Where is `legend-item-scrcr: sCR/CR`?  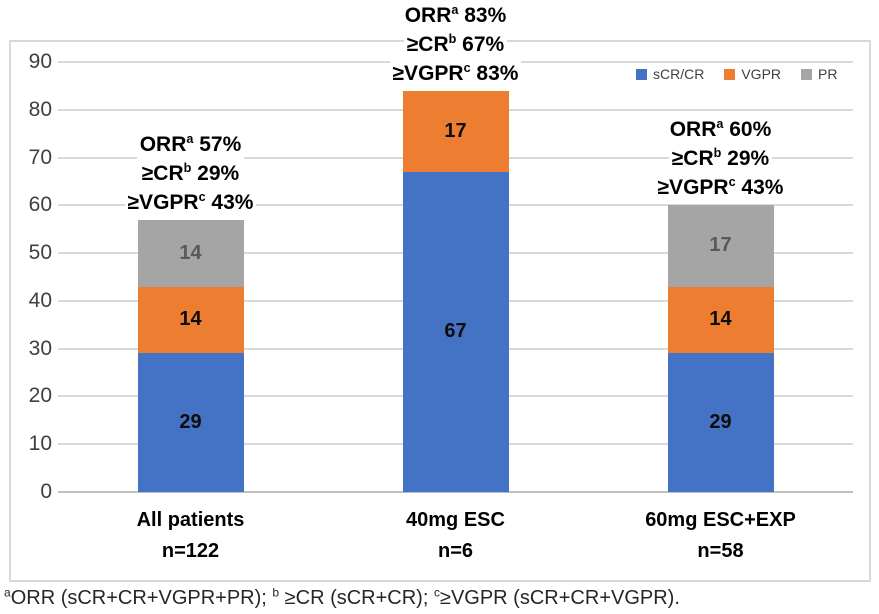 legend-item-scrcr: sCR/CR is located at coordinates (670, 74).